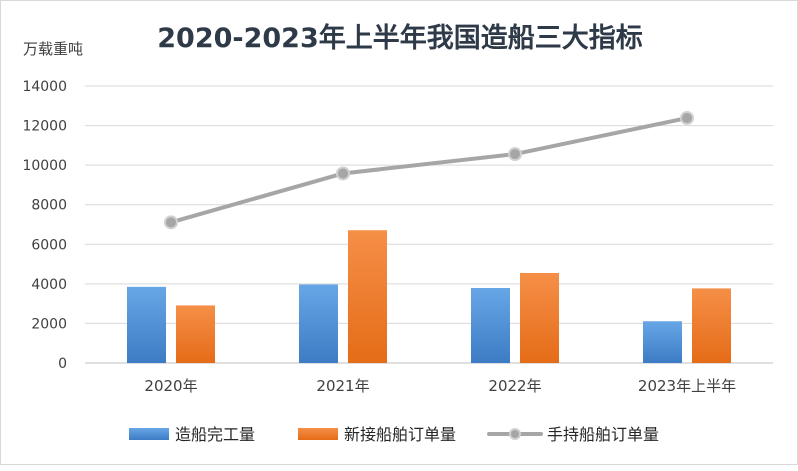 The width and height of the screenshot is (798, 471). What do you see at coordinates (49, 245) in the screenshot?
I see `y-tick-label: 6000` at bounding box center [49, 245].